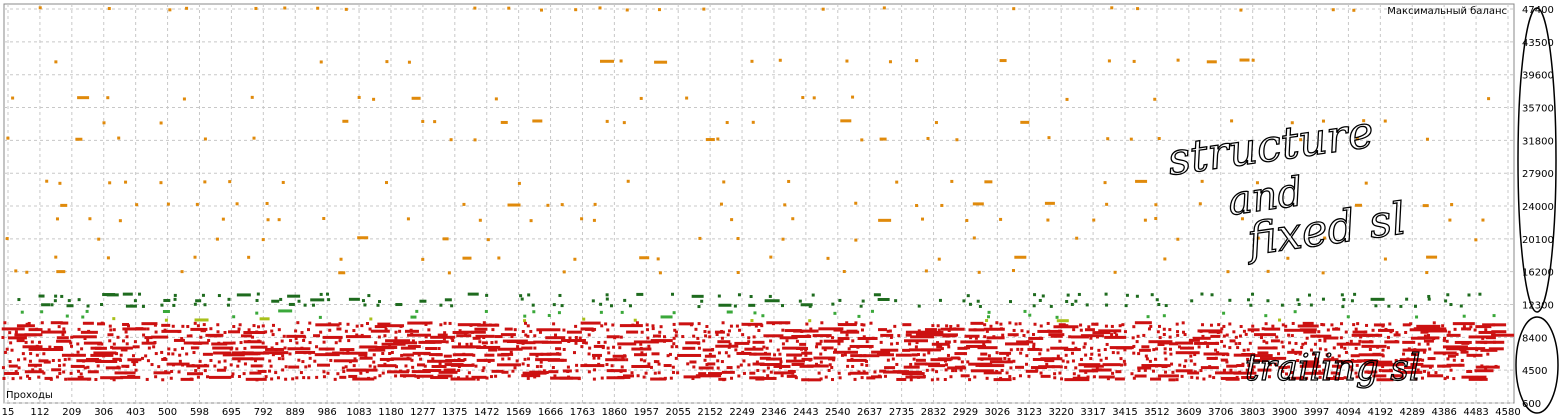  What do you see at coordinates (709, 412) in the screenshot?
I see `x-tick-label: 2152` at bounding box center [709, 412].